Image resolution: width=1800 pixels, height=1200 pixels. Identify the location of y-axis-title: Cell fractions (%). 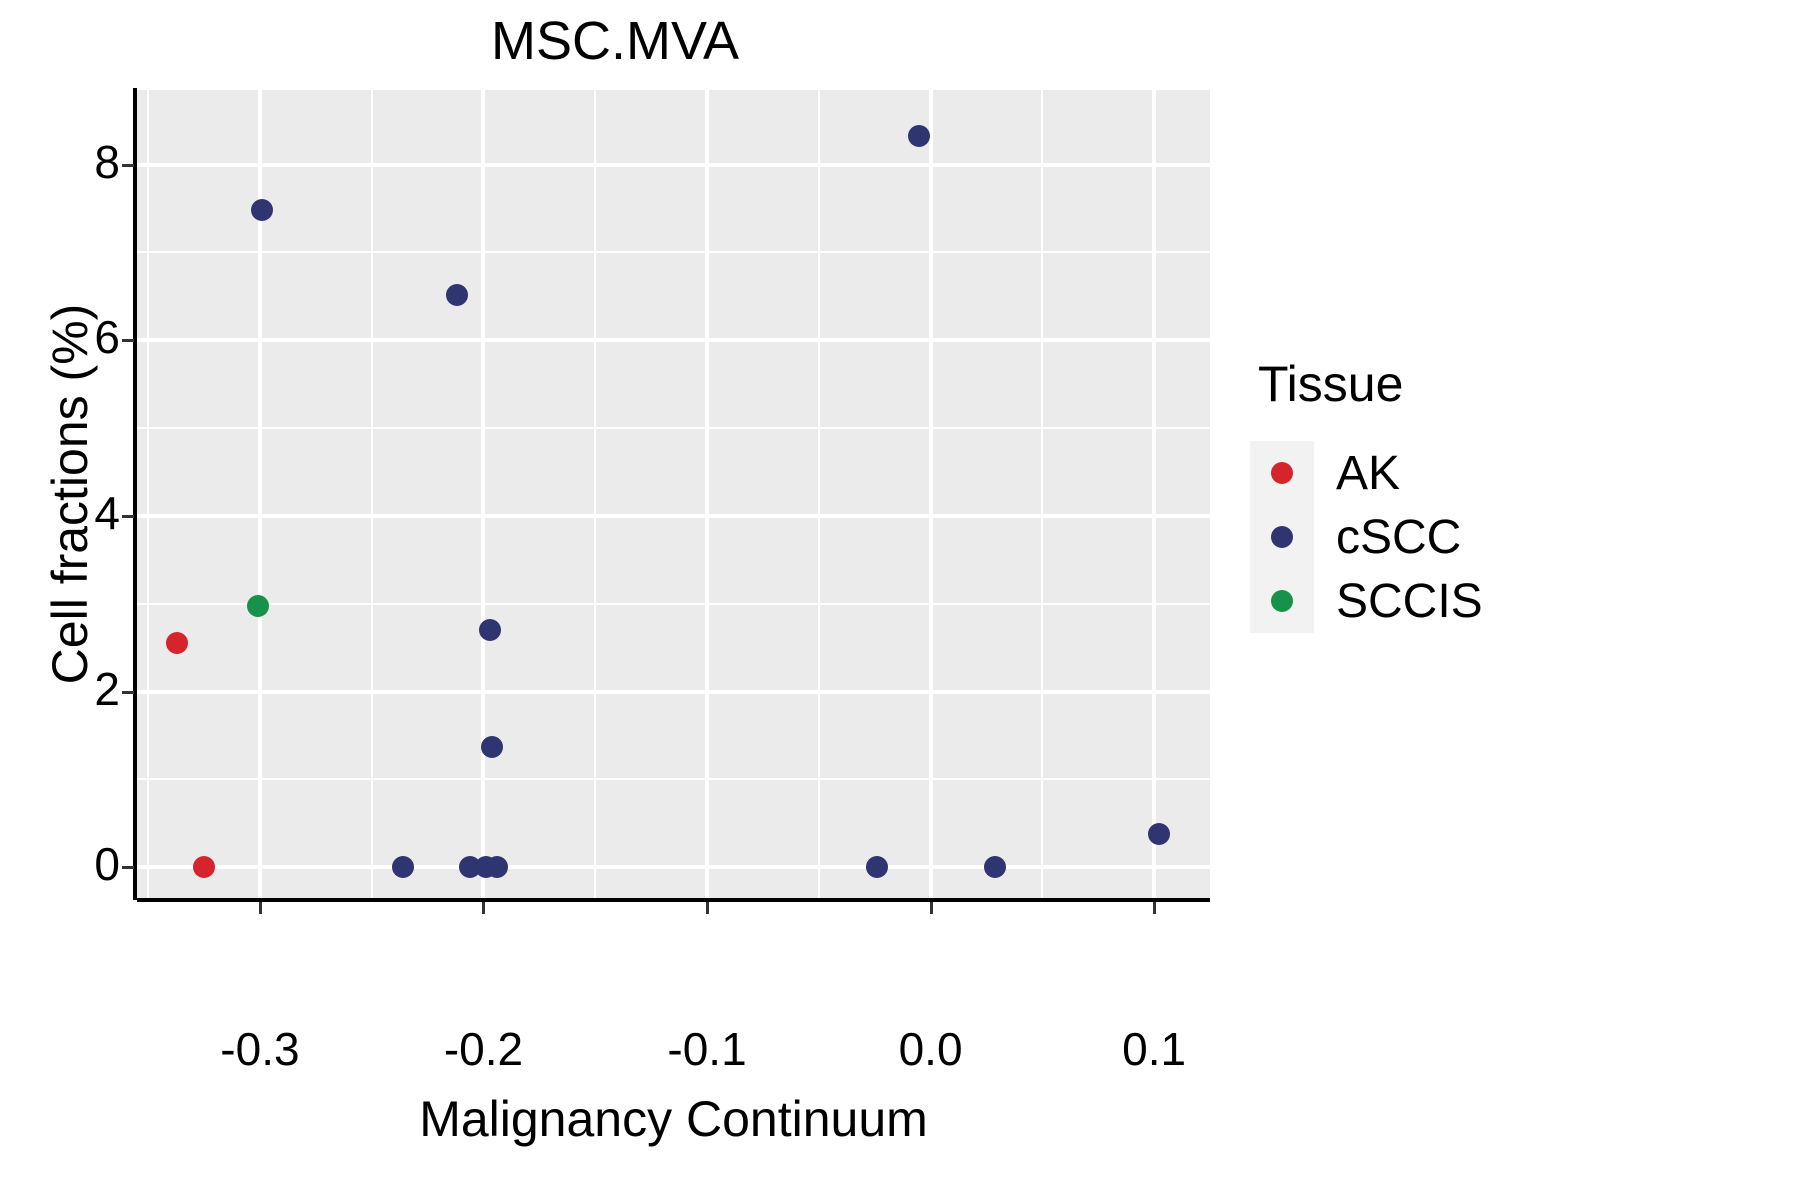
(70, 494).